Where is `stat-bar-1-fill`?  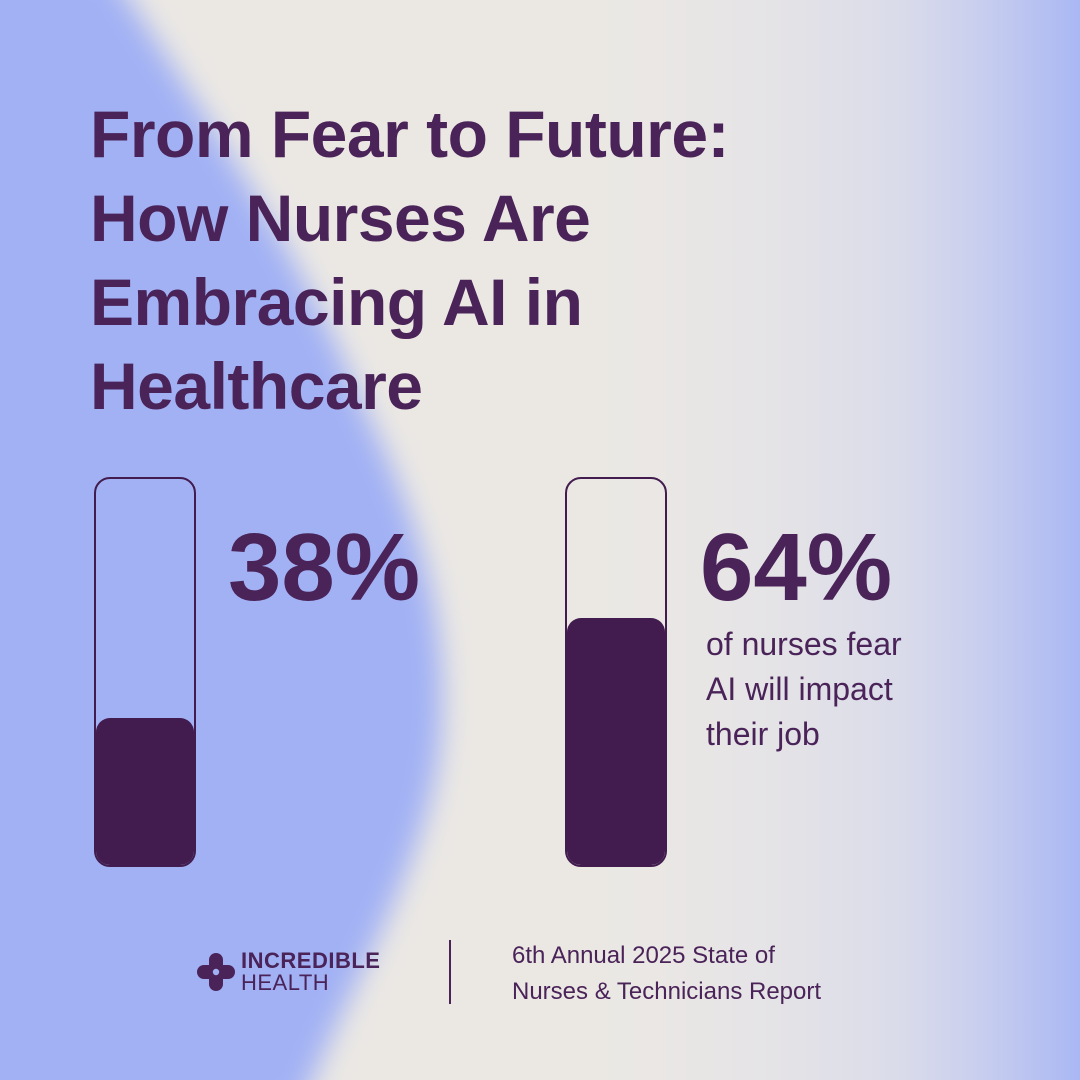 stat-bar-1-fill is located at coordinates (145, 791).